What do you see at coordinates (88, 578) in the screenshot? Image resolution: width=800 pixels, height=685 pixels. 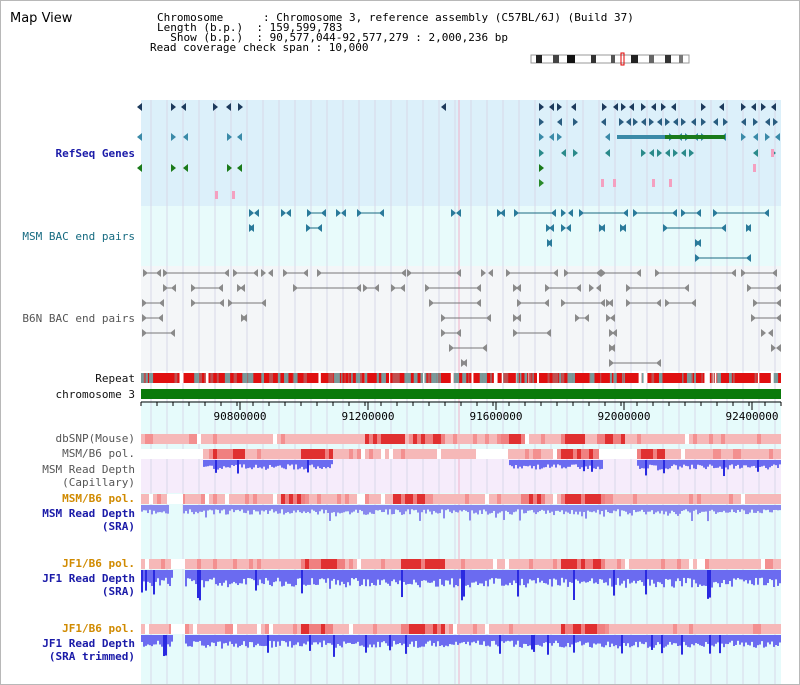 I see `track-label-jf1-read-depth-sra: JF1 Read Depth` at bounding box center [88, 578].